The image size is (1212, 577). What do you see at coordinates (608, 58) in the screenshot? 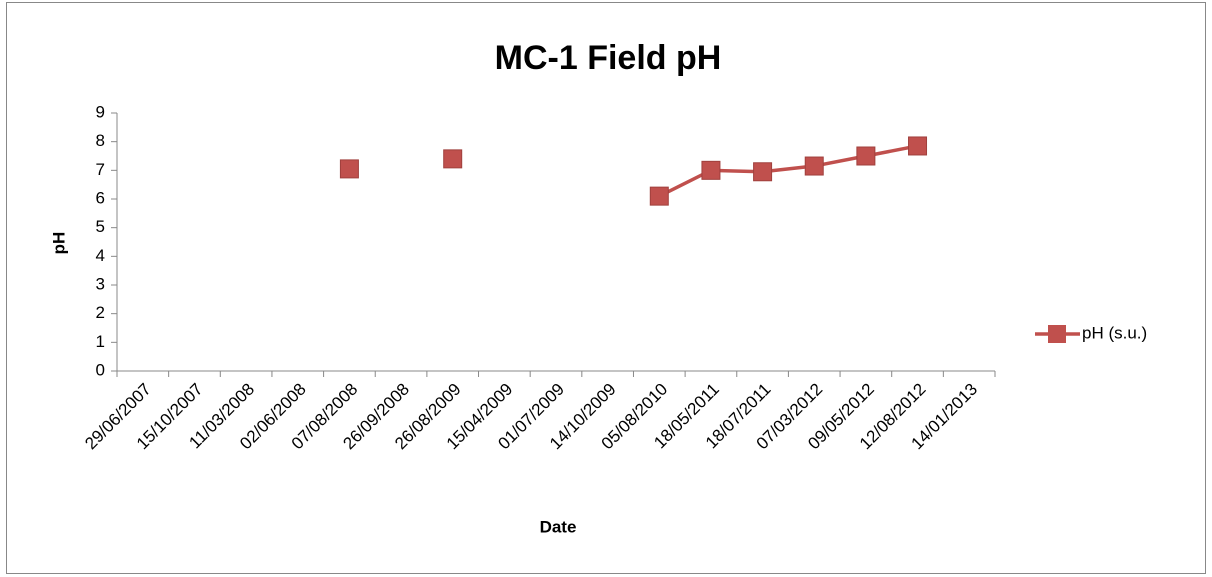
I see `chart-title: MC-1 Field pH` at bounding box center [608, 58].